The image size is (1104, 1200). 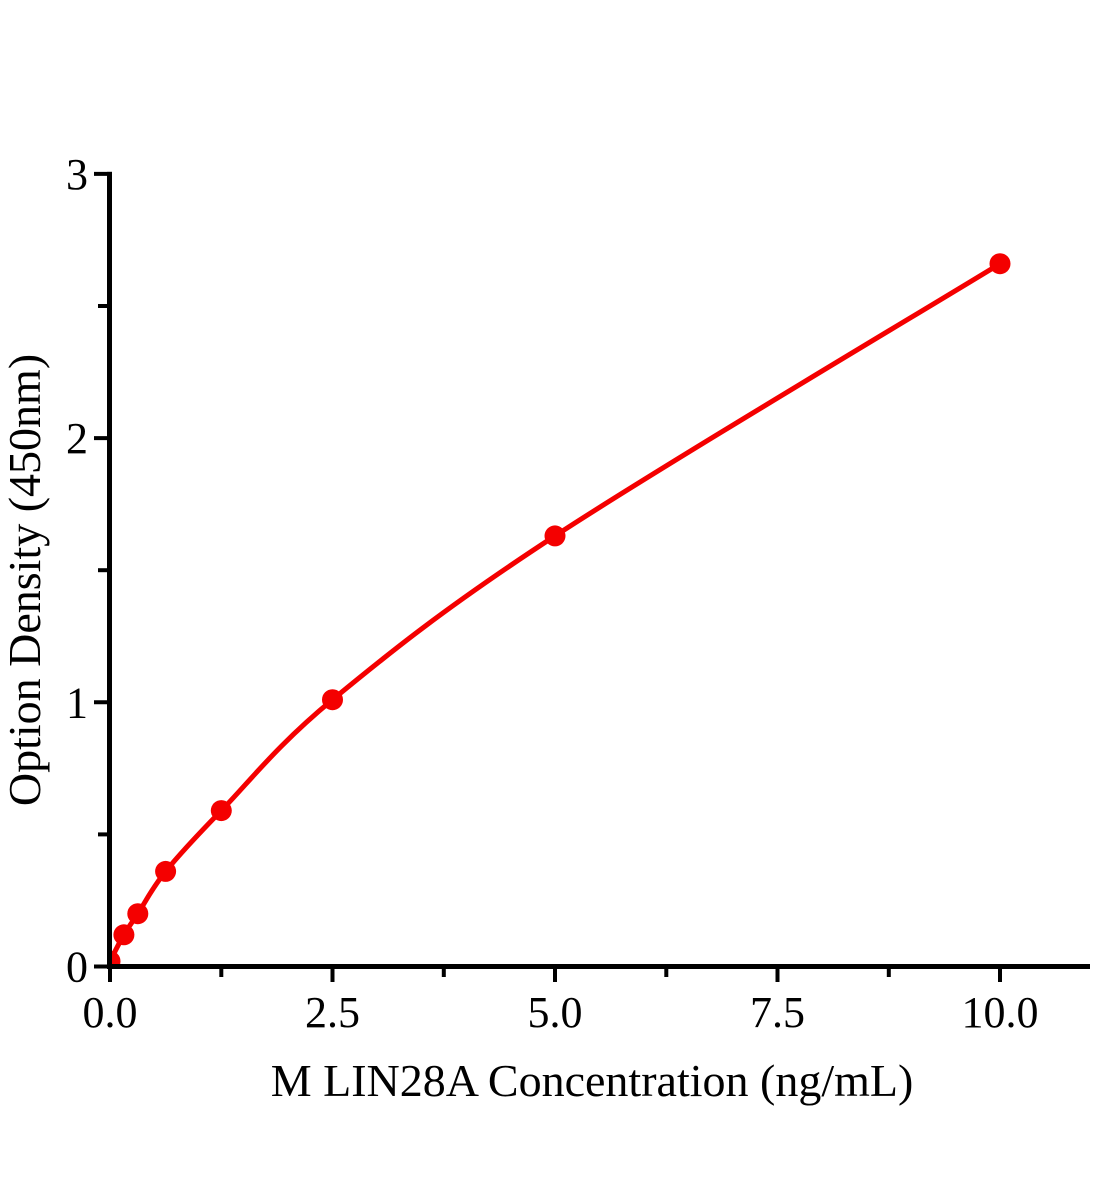 What do you see at coordinates (332, 1012) in the screenshot?
I see `x-tick-label-1: 2.5` at bounding box center [332, 1012].